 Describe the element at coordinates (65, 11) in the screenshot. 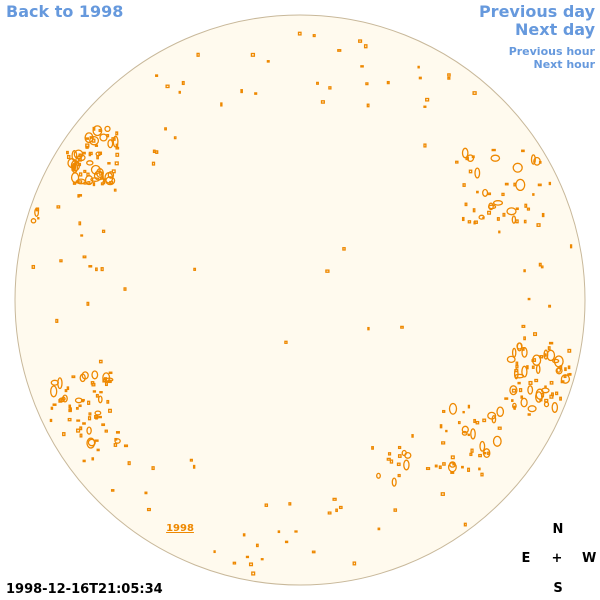

I see `back-to-year-link: Back to 1998` at that location.